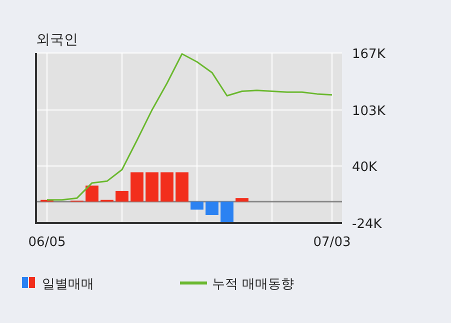 This screenshot has width=451, height=323. I want to click on ytick: 167K, so click(369, 54).